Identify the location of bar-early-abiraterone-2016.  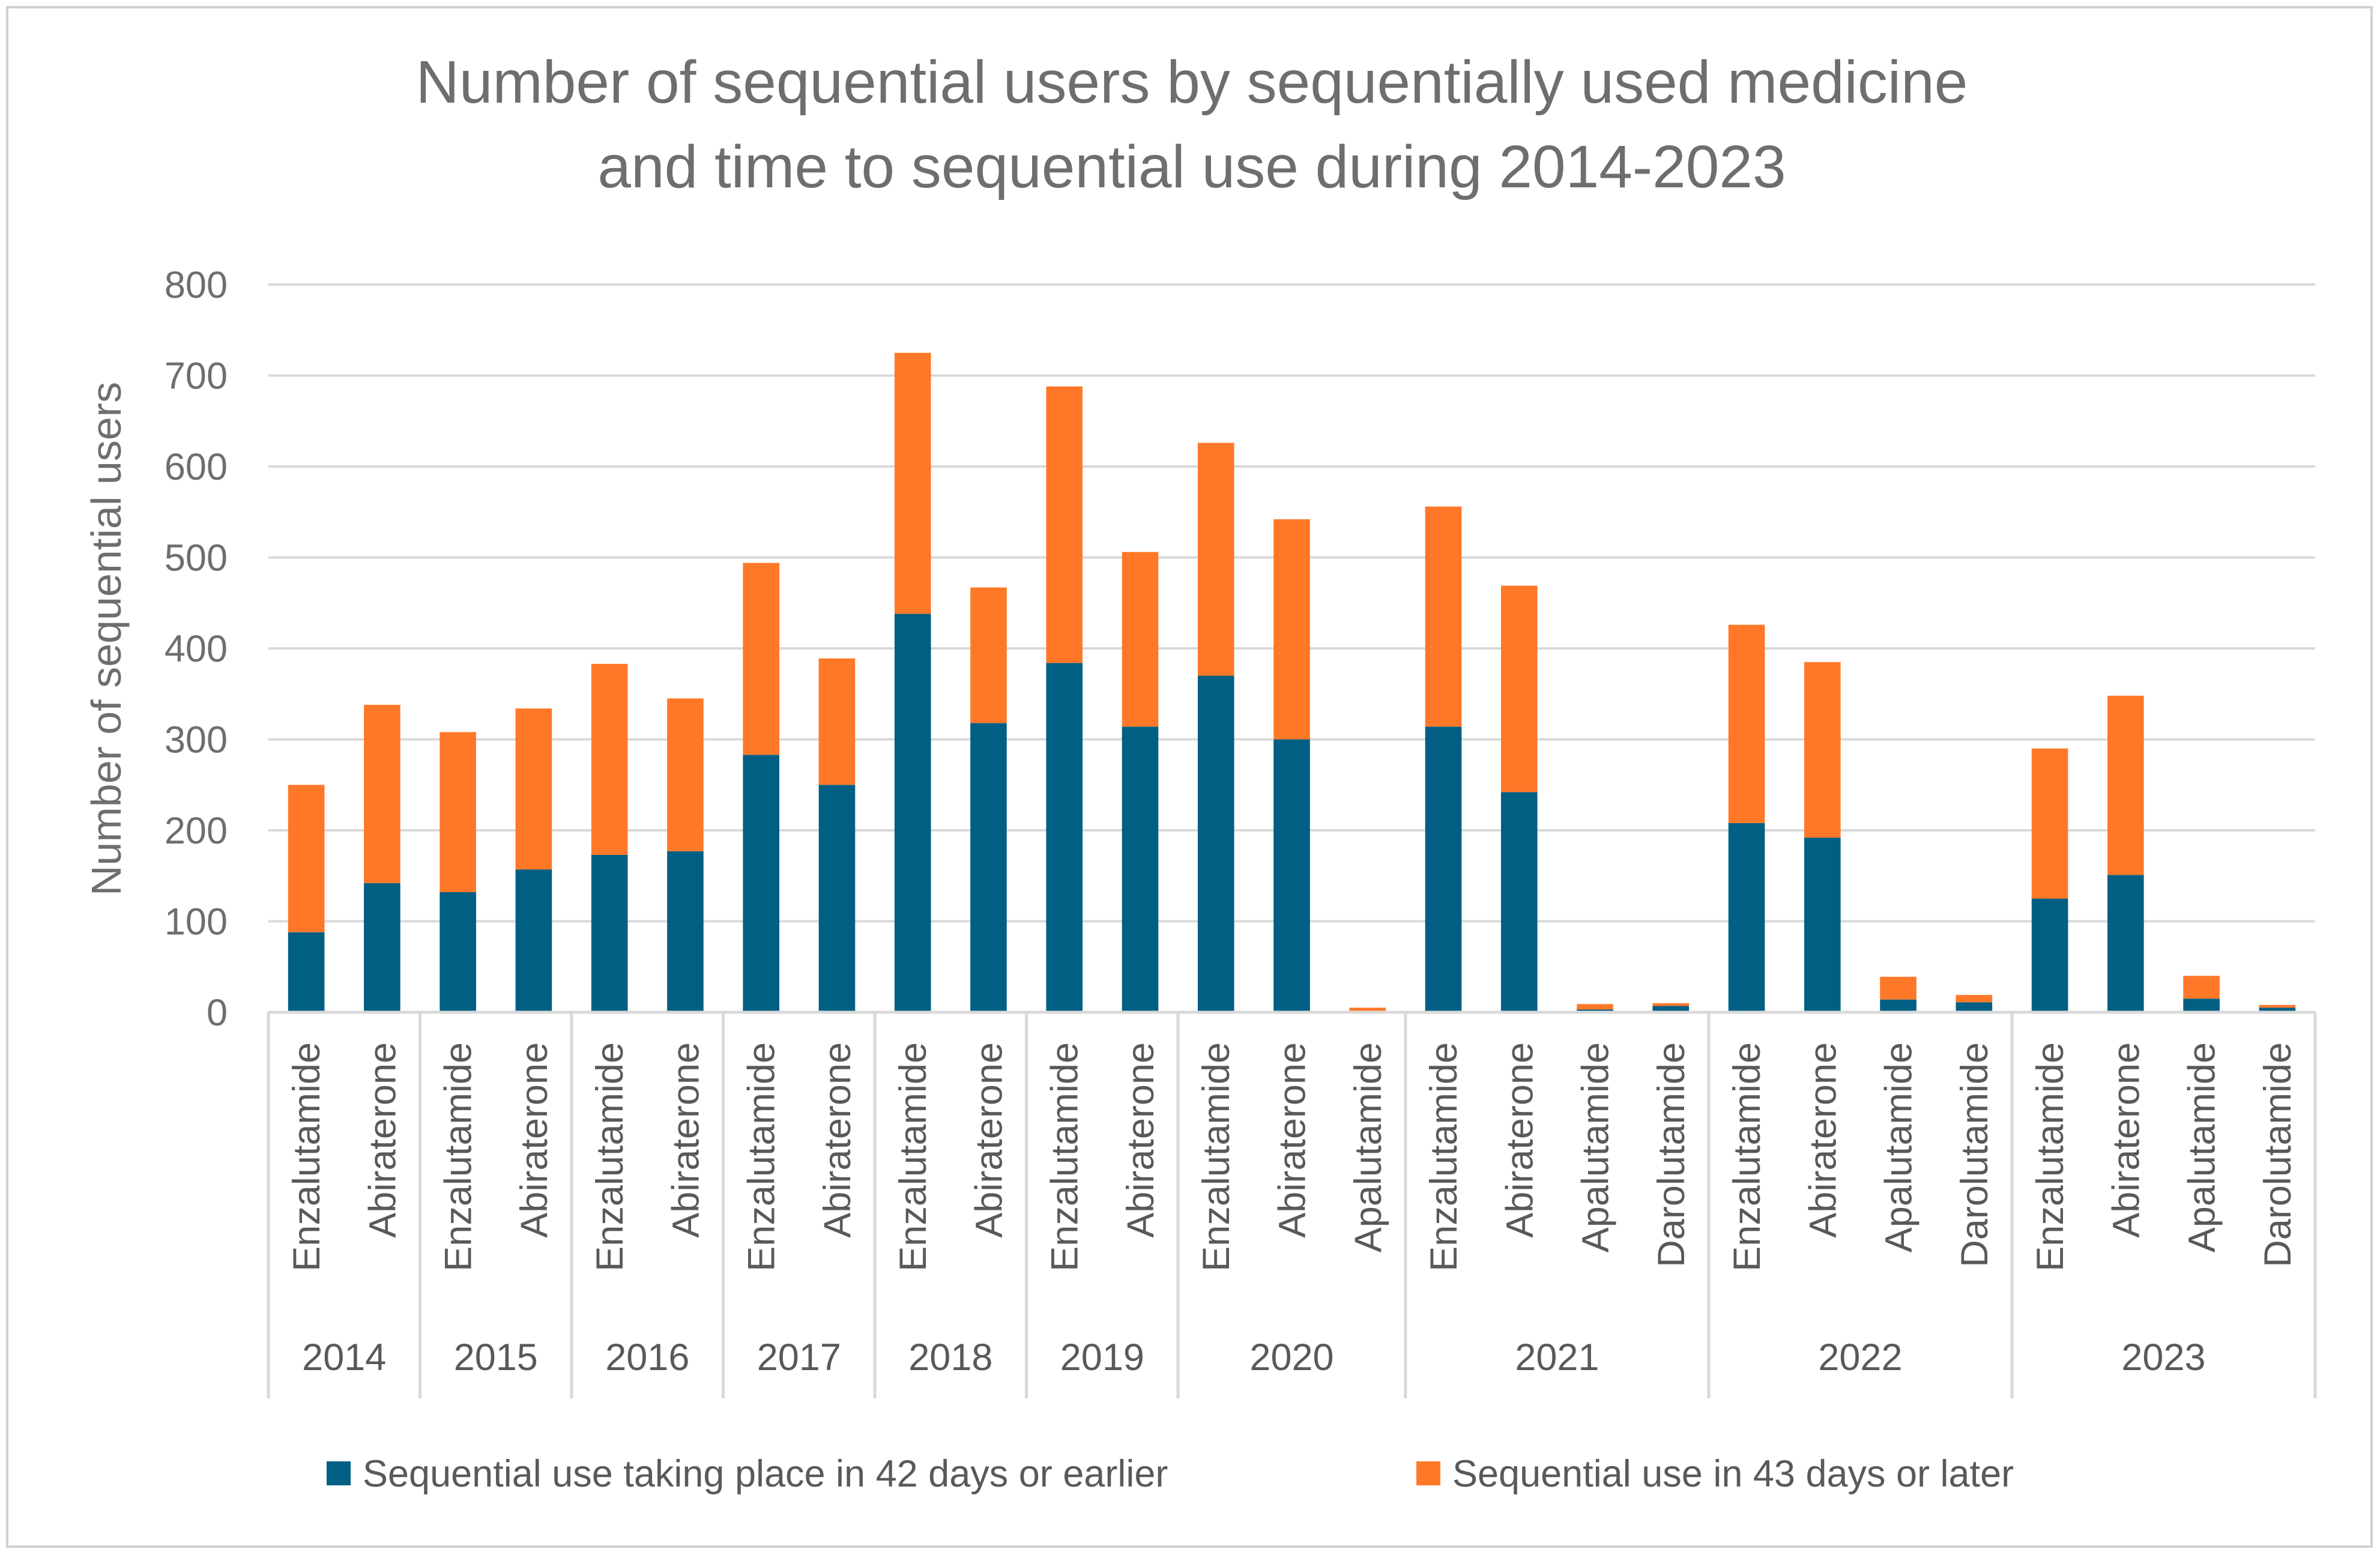
(685, 932).